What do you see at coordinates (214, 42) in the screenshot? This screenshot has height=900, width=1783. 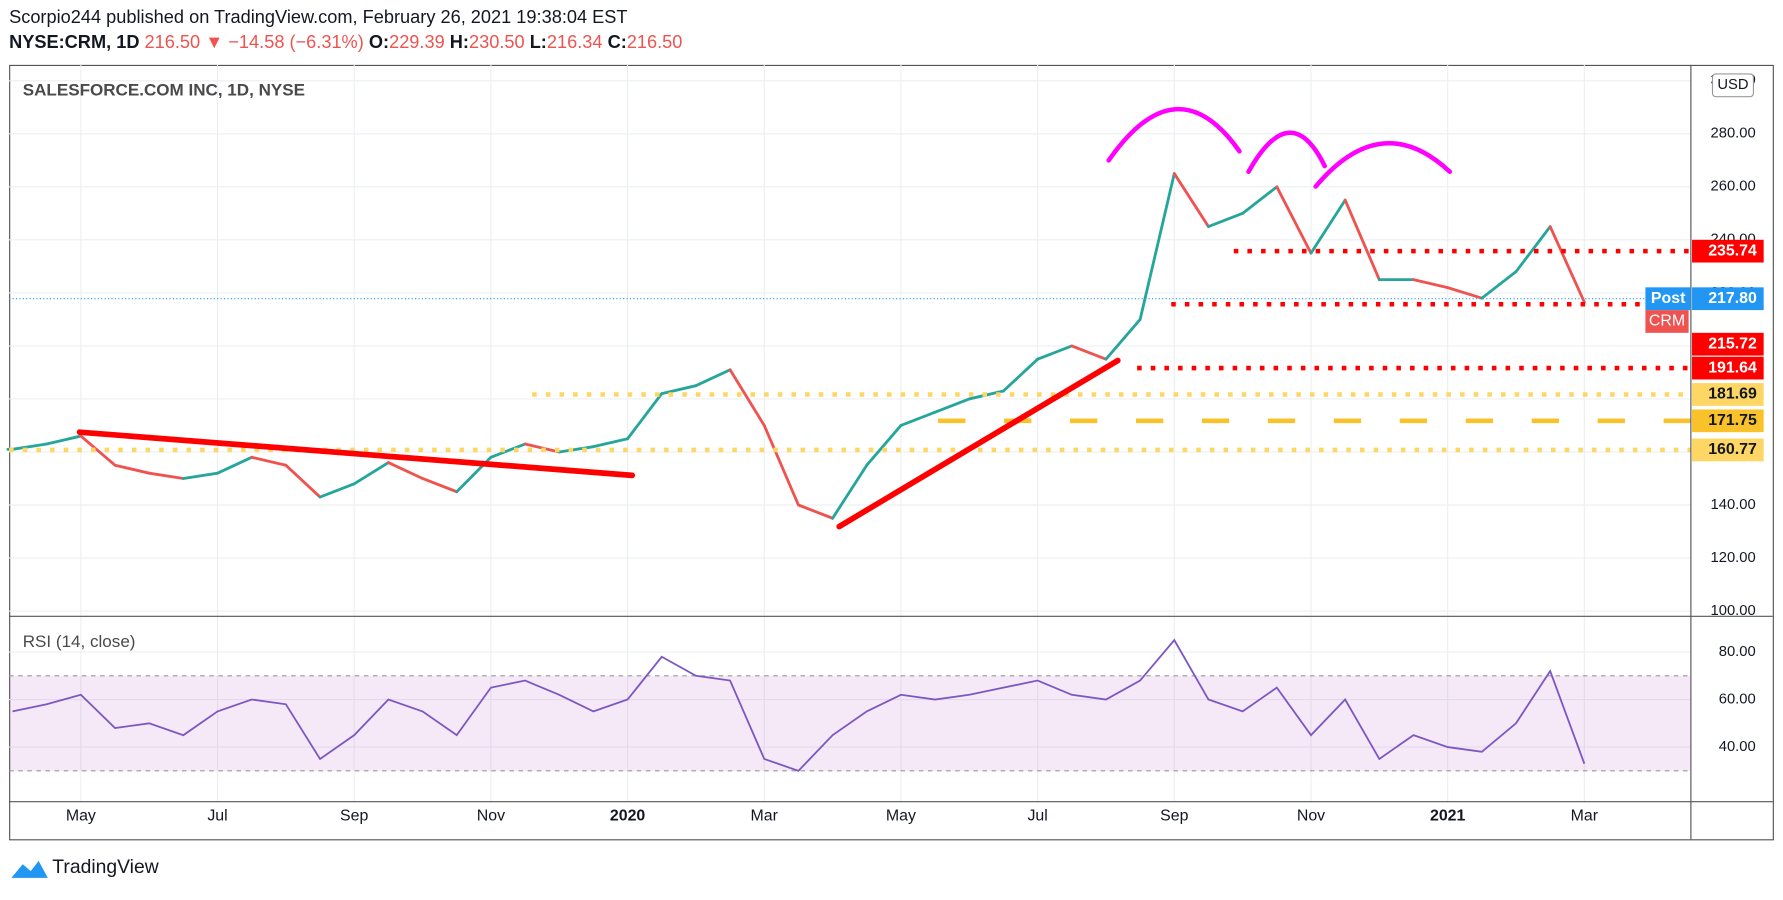 I see `change-arrow: ▼` at bounding box center [214, 42].